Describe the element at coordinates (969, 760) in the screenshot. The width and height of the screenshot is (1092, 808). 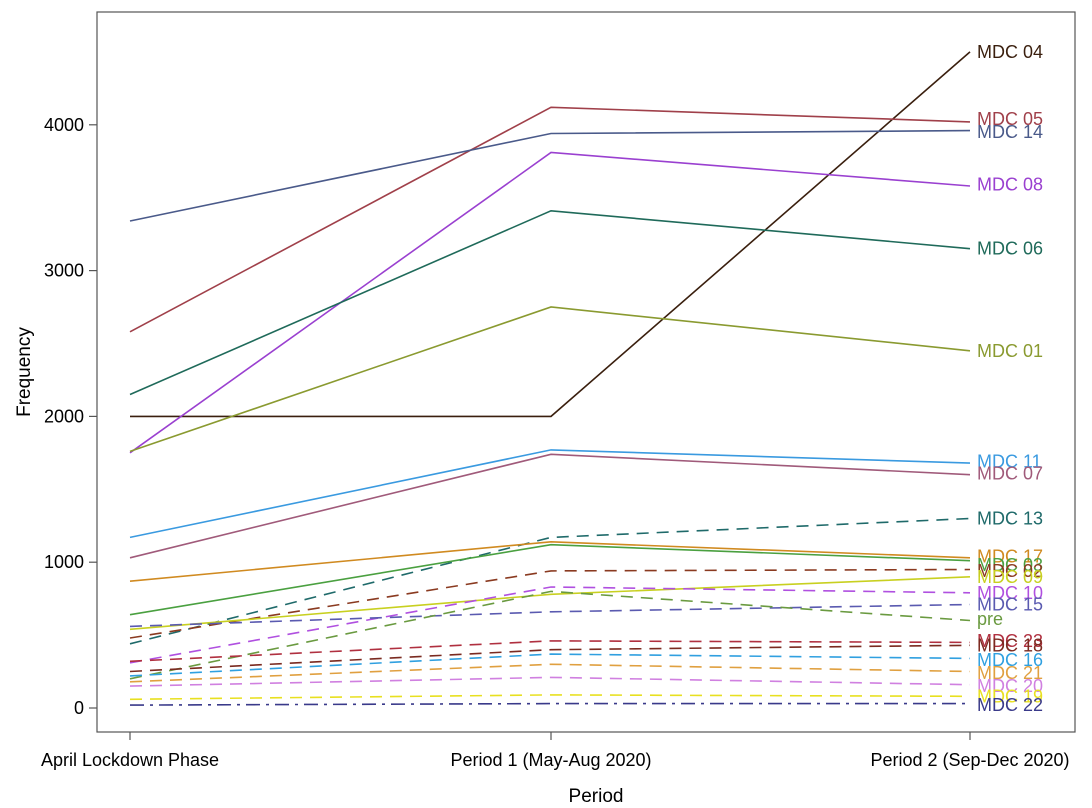
I see `x-tick-label: Period 2 (Sep-Dec 2020)` at that location.